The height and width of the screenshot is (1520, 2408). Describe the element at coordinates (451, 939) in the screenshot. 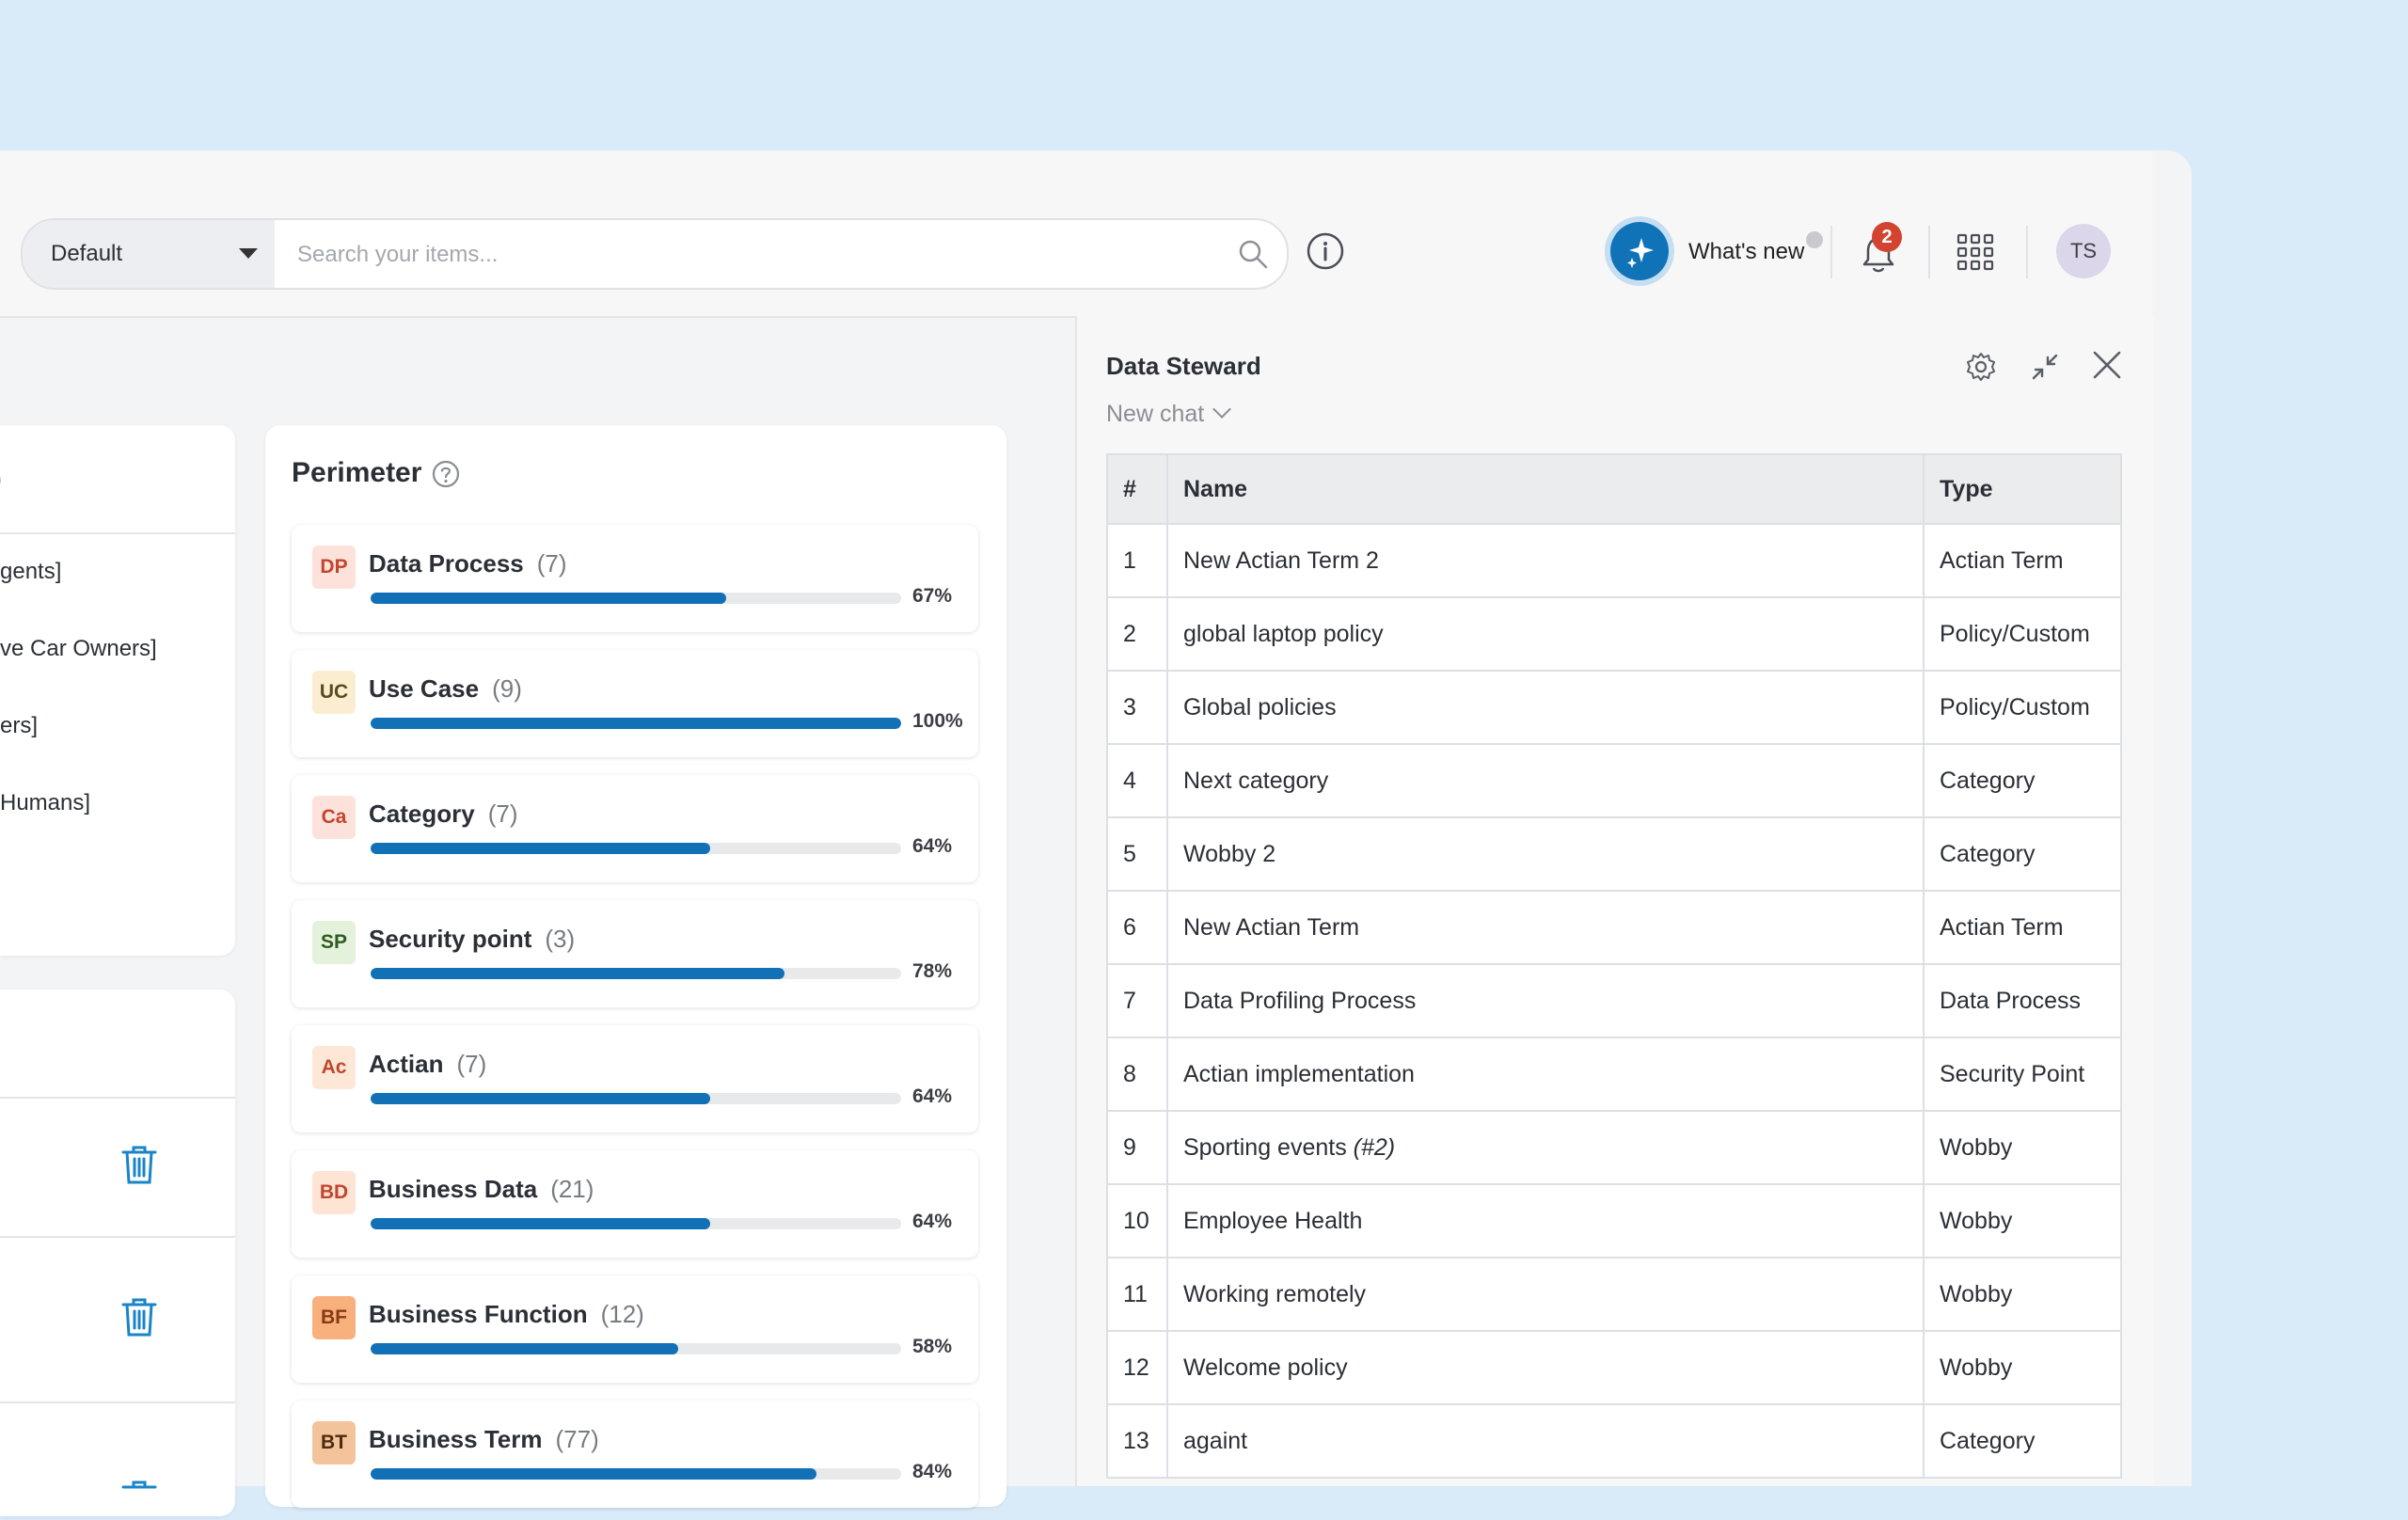

I see `perimeter-item-name: Security point` at that location.